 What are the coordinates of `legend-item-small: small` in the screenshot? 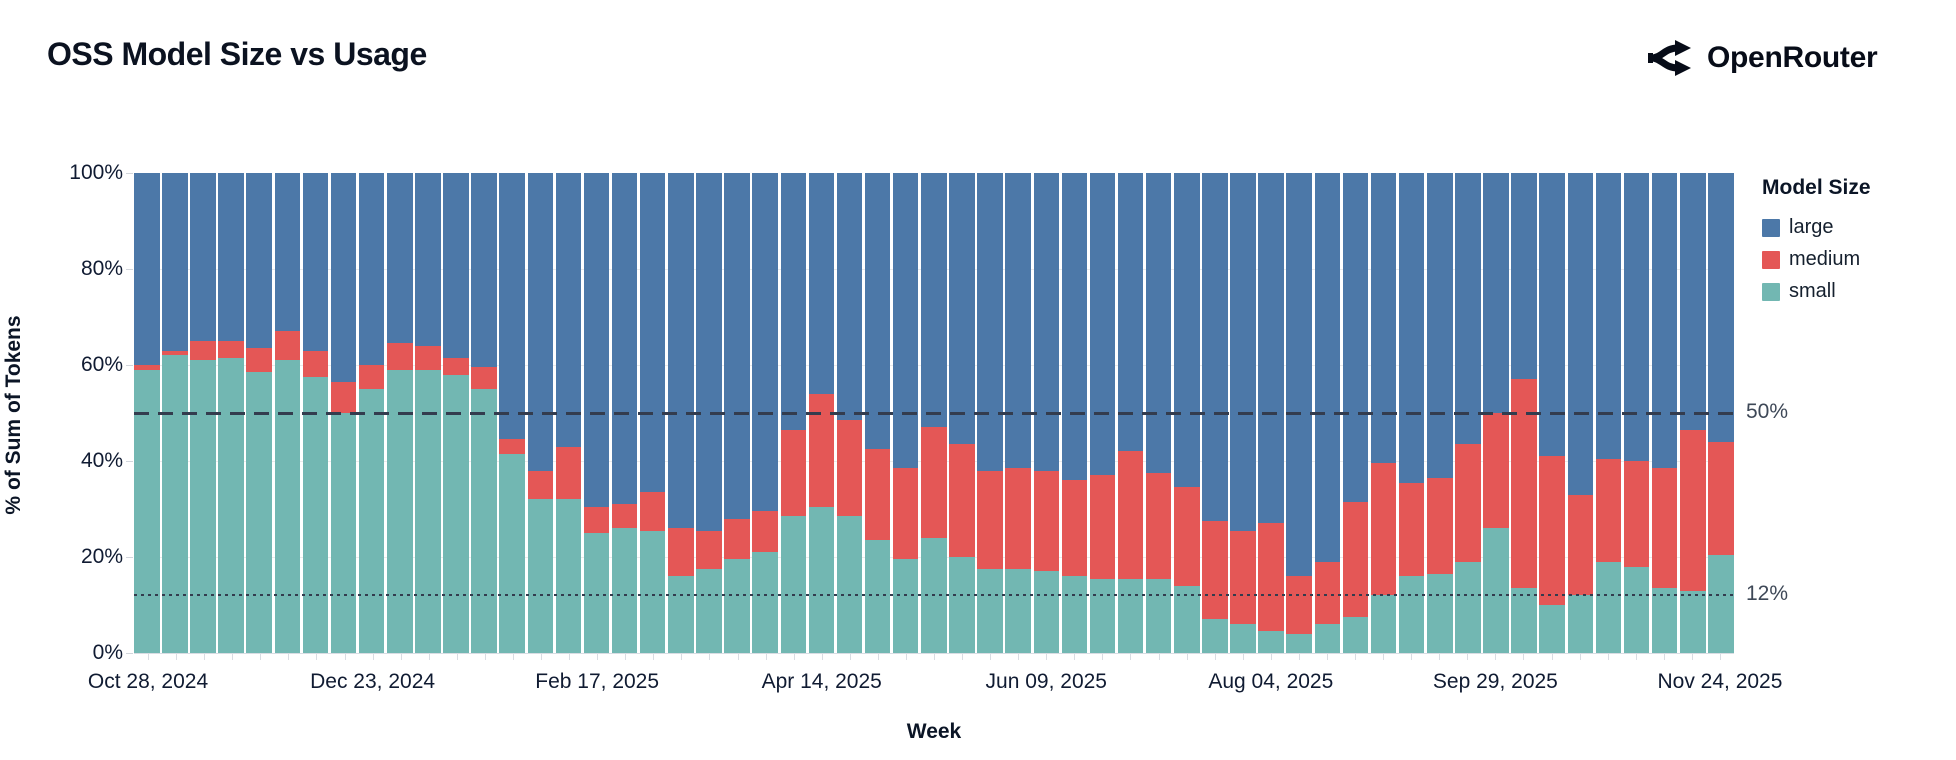 It's located at (1816, 291).